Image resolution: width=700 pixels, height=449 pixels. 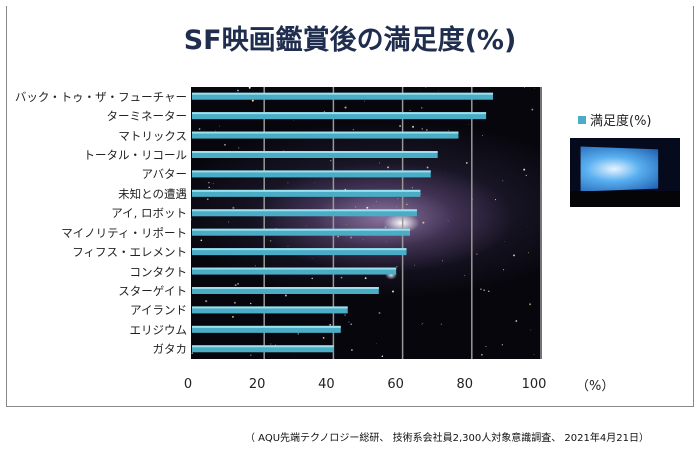 What do you see at coordinates (158, 271) in the screenshot?
I see `y-tick-label: コンタクト` at bounding box center [158, 271].